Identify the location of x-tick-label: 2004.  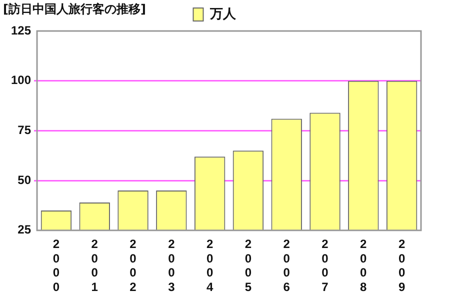
(210, 265).